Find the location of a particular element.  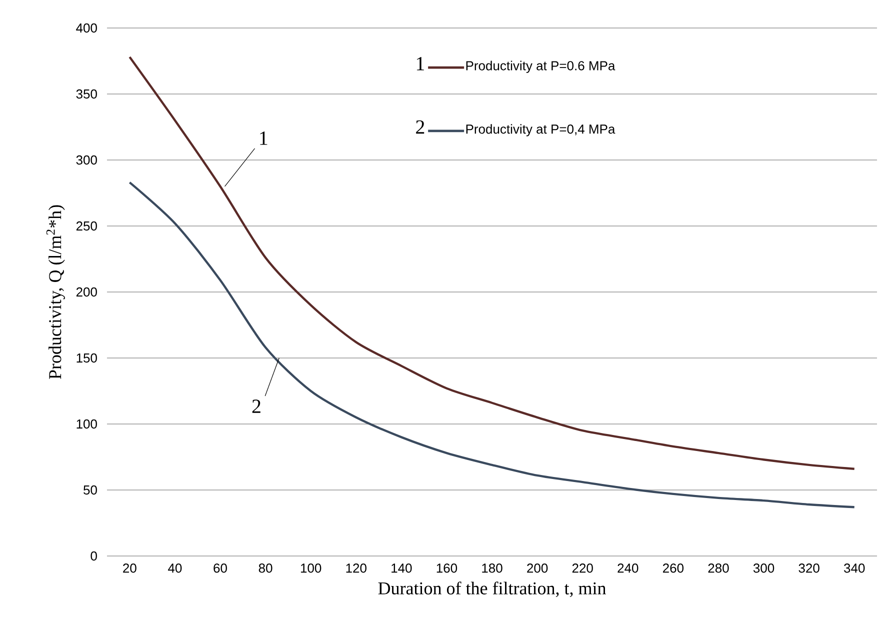

annotation: 1 is located at coordinates (264, 138).